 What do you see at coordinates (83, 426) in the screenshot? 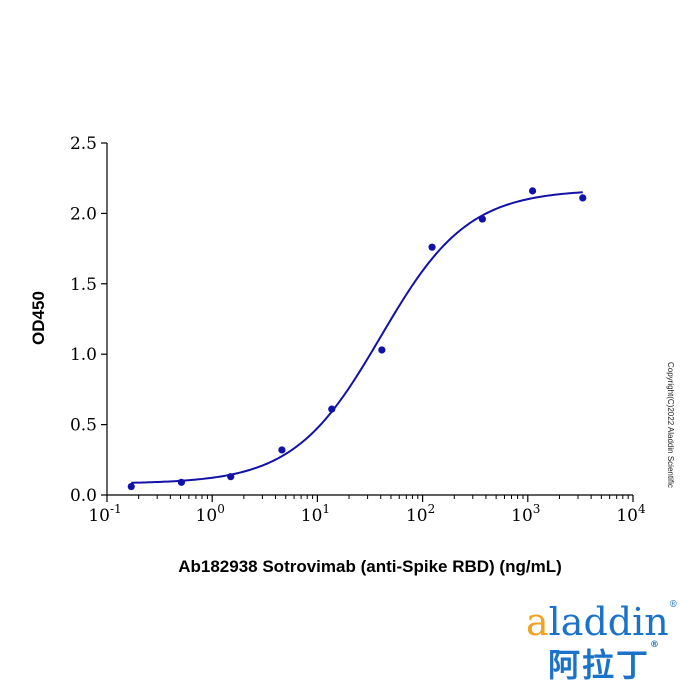
I see `y-tick-label: 0.5` at bounding box center [83, 426].